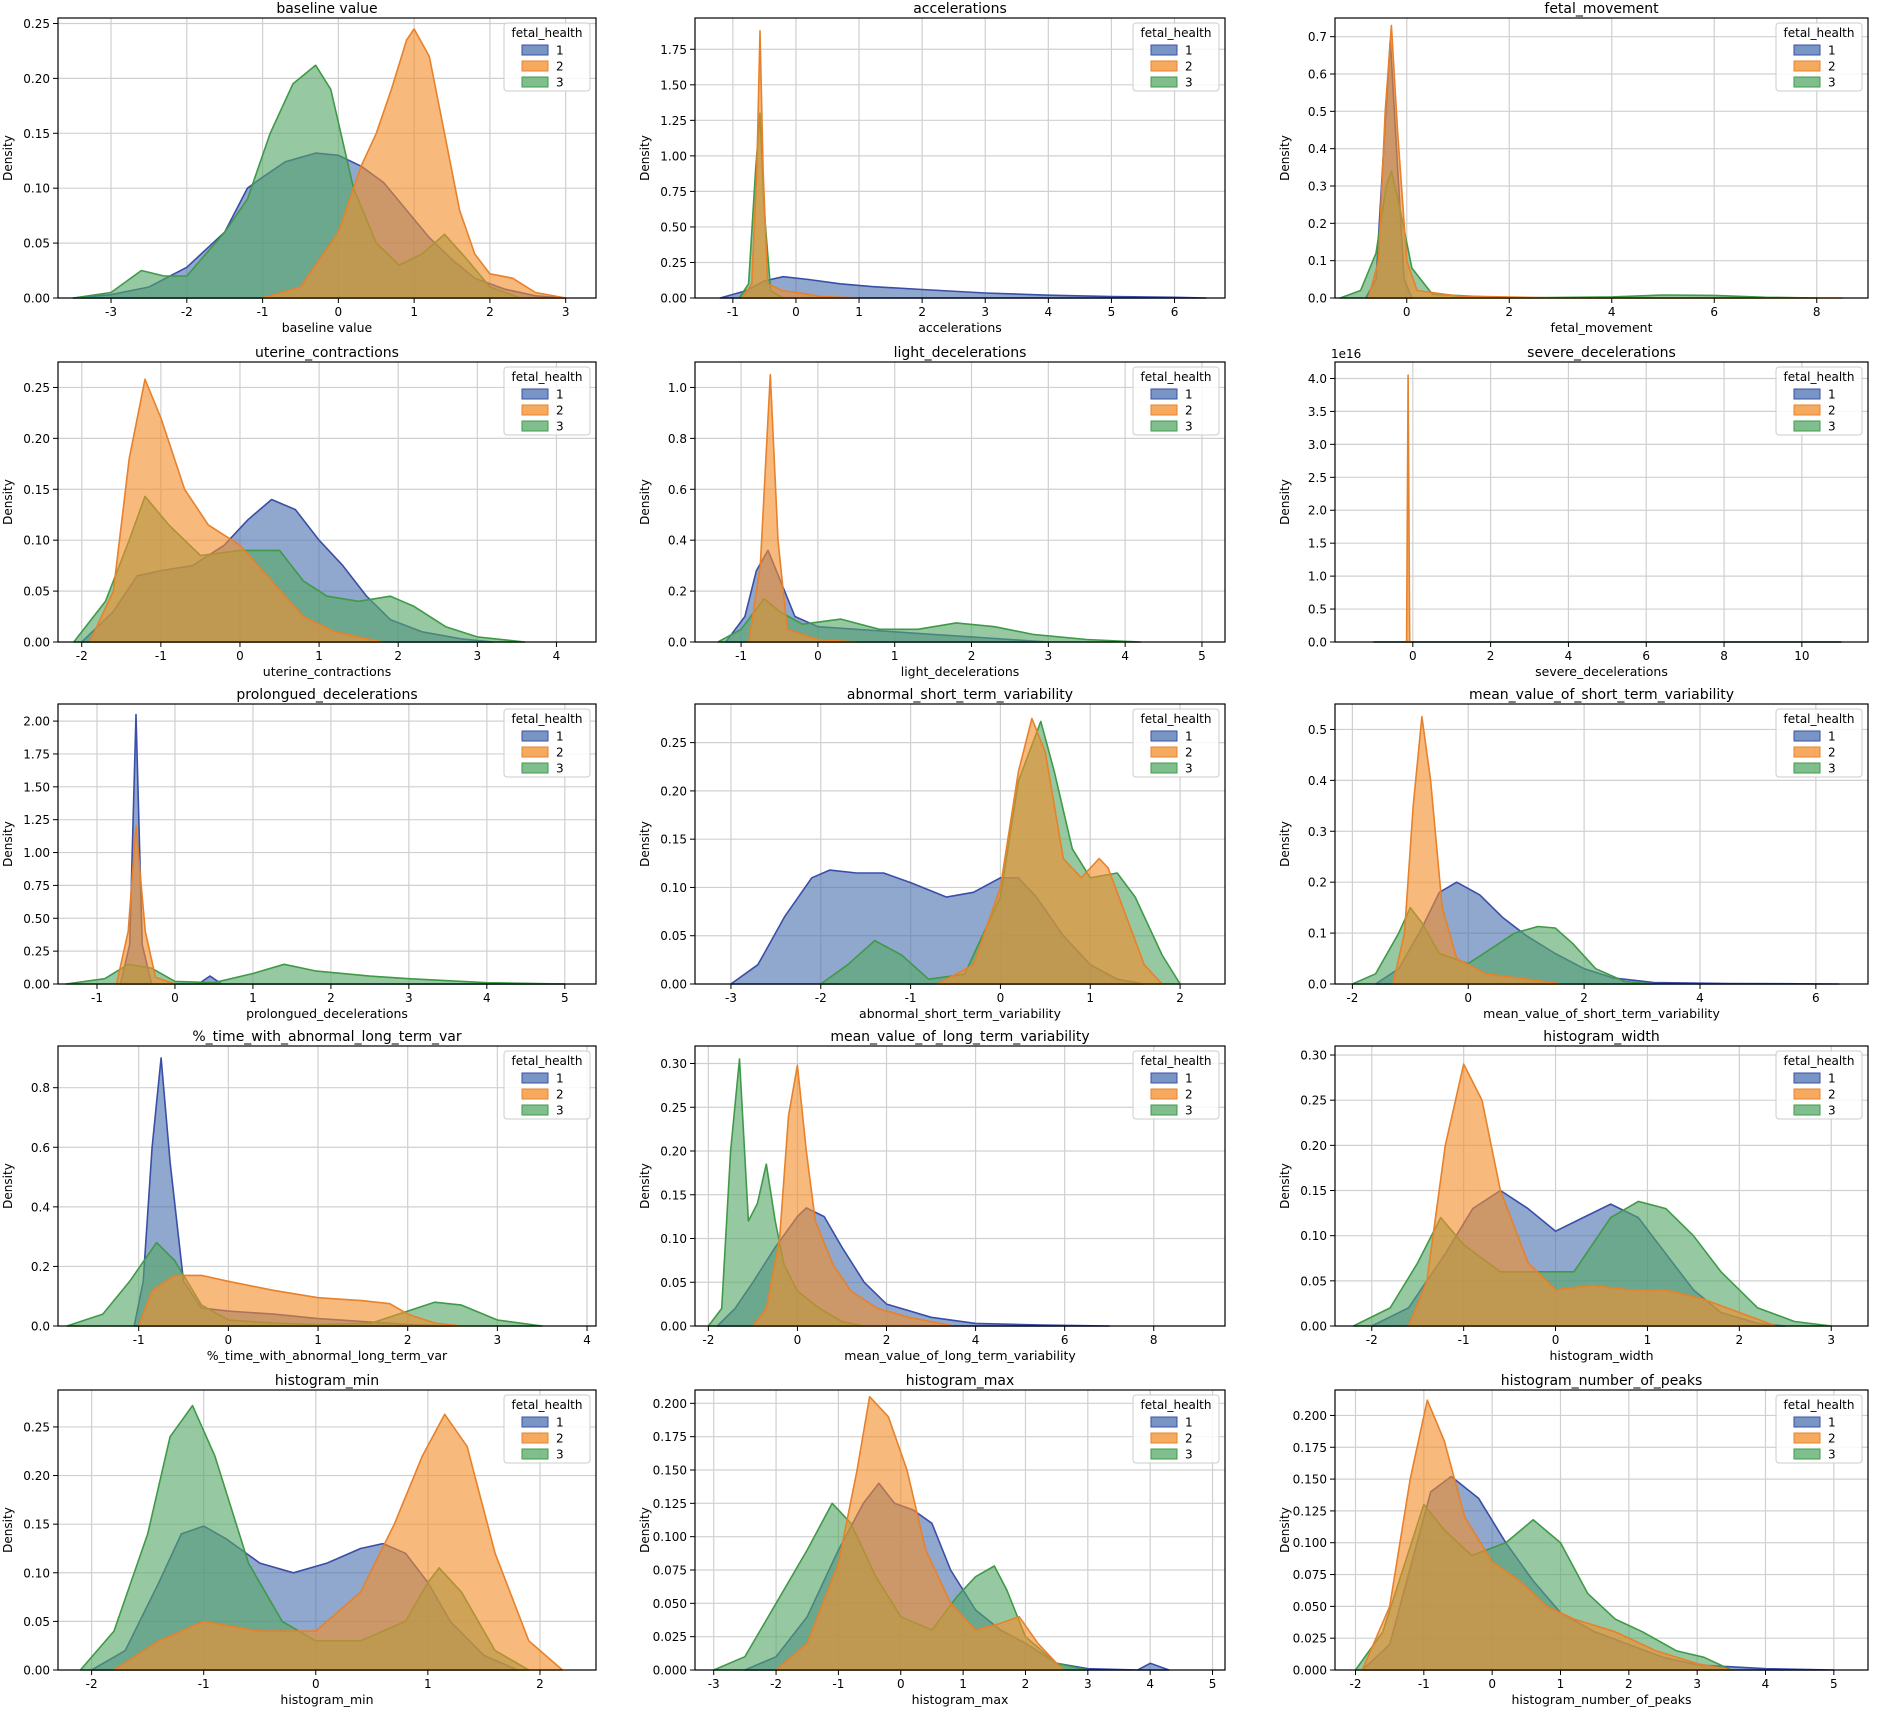 The height and width of the screenshot is (1713, 1900). What do you see at coordinates (1601, 1355) in the screenshot?
I see `x-axis-label: histogram_width` at bounding box center [1601, 1355].